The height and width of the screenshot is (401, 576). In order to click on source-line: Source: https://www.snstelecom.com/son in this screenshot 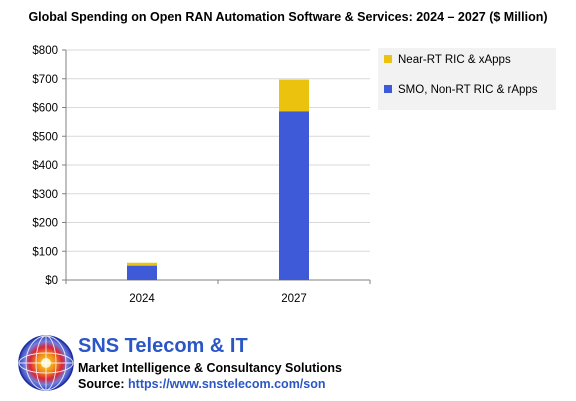, I will do `click(202, 384)`.